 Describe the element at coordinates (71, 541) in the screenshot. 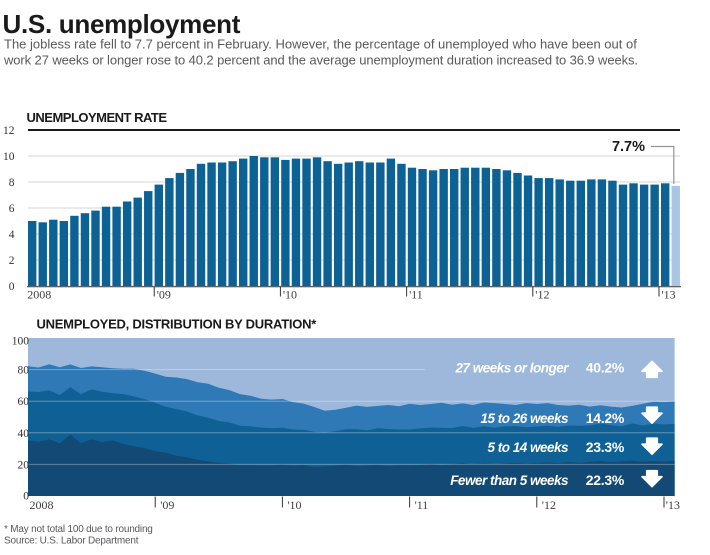

I see `svg-text: Source: U.S. Labor Department` at that location.